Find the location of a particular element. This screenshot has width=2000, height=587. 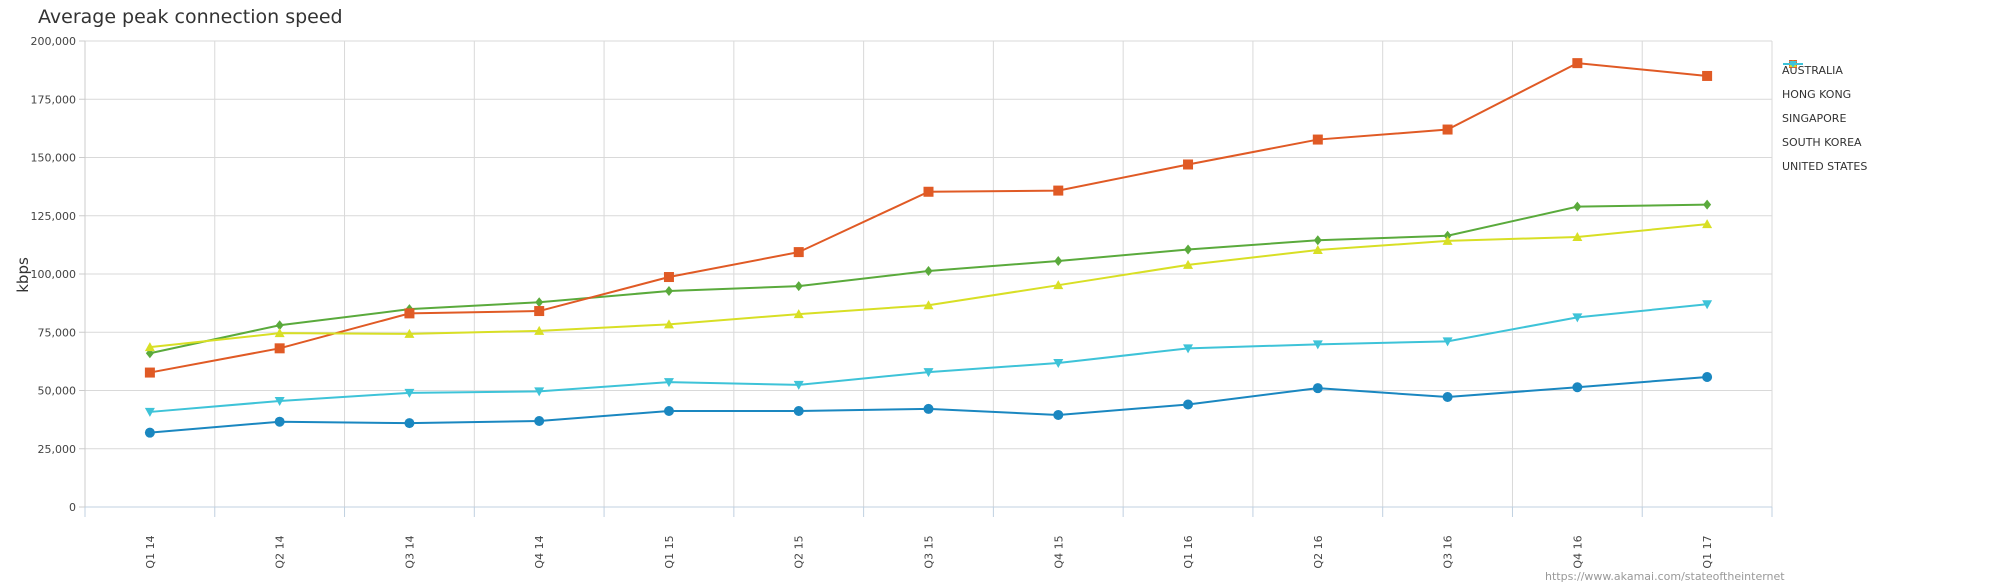

chart-title: Average peak connection speed is located at coordinates (190, 17).